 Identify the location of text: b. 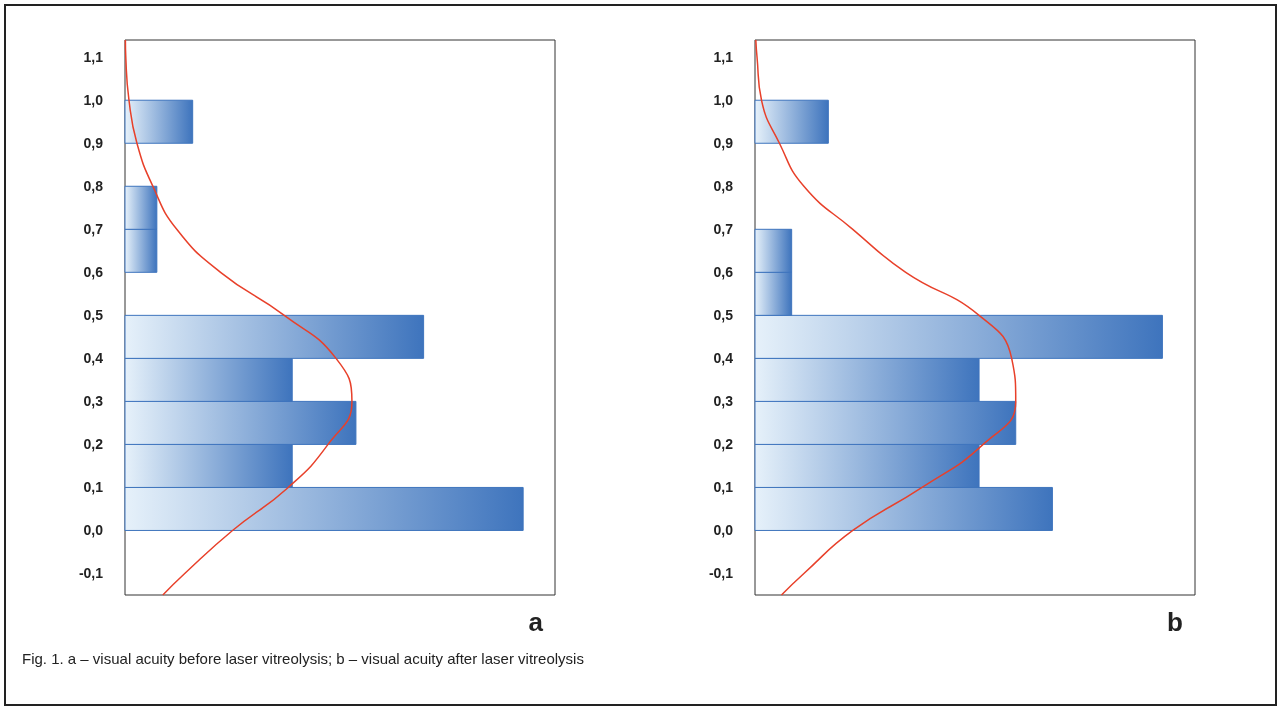
(1175, 622).